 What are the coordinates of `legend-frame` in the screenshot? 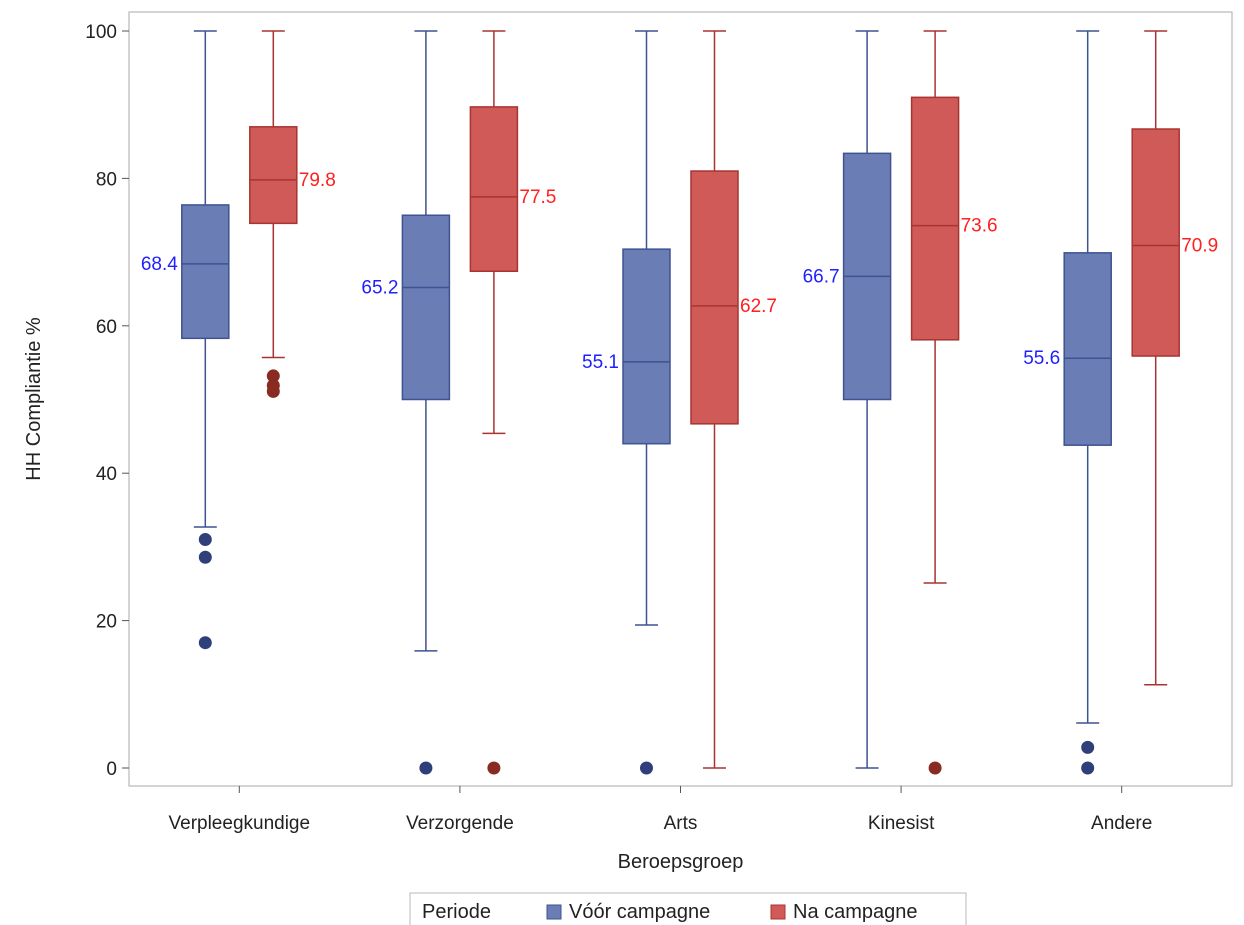 It's located at (688, 908).